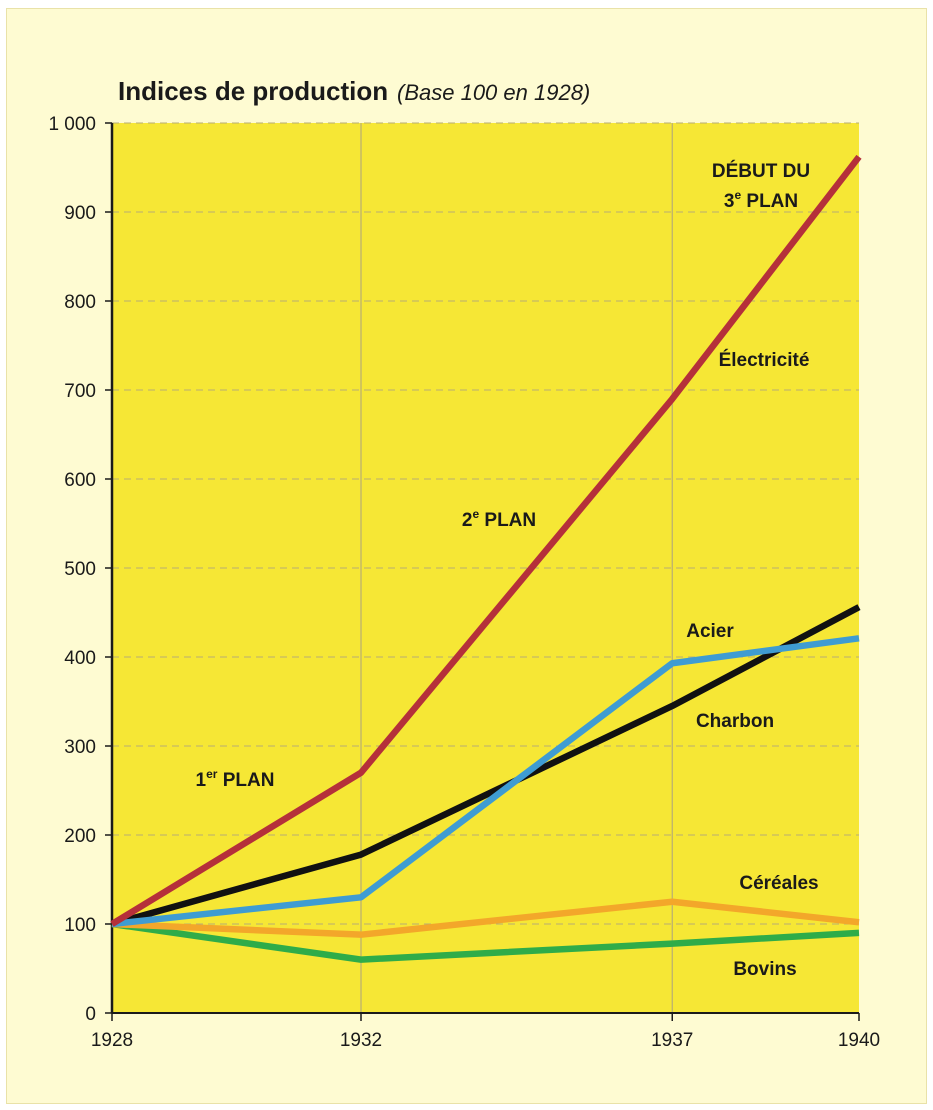  I want to click on y-tick-label: 800, so click(80, 302).